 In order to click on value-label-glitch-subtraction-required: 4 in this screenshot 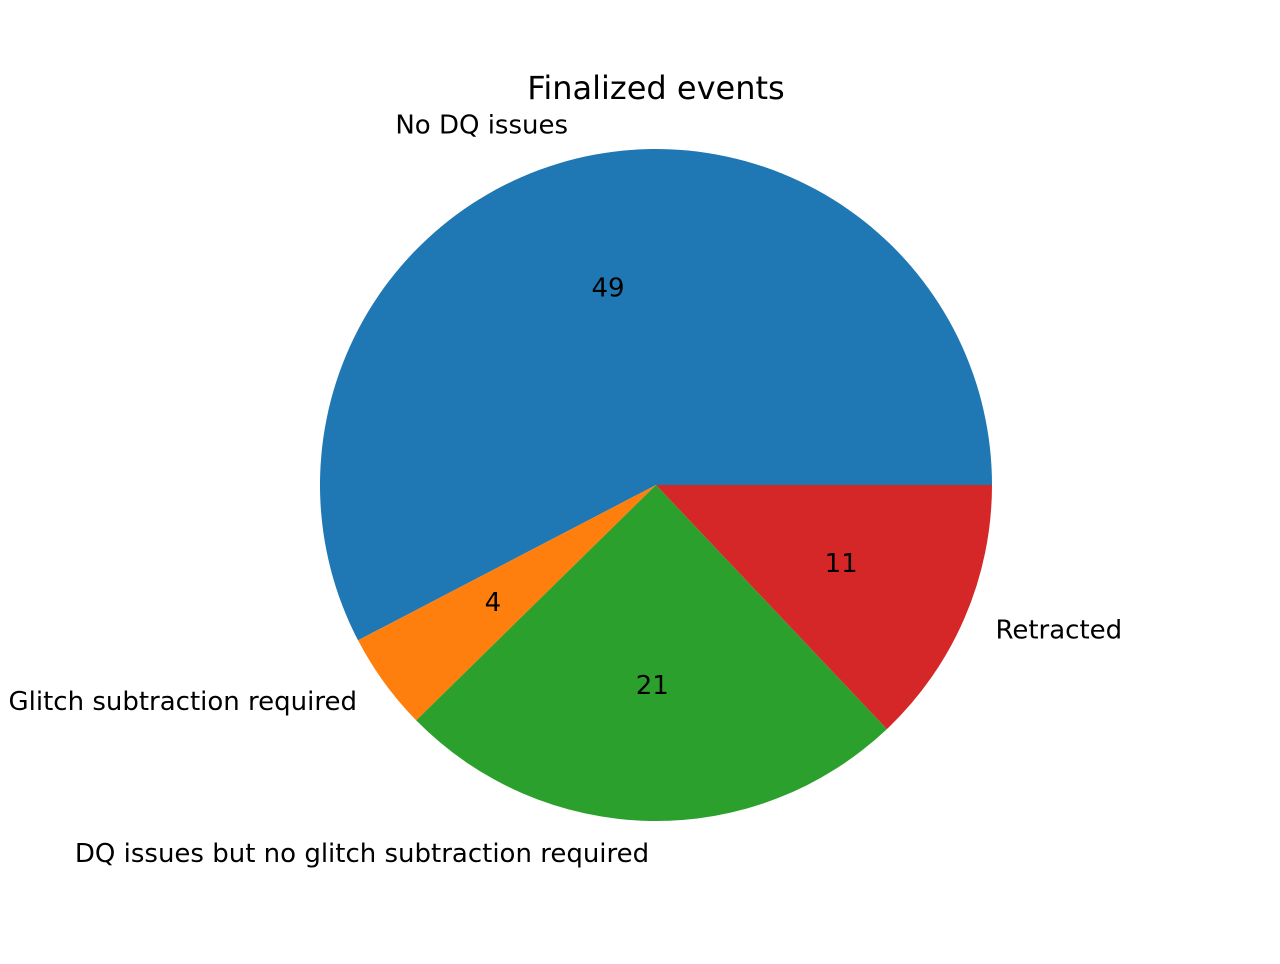, I will do `click(493, 603)`.